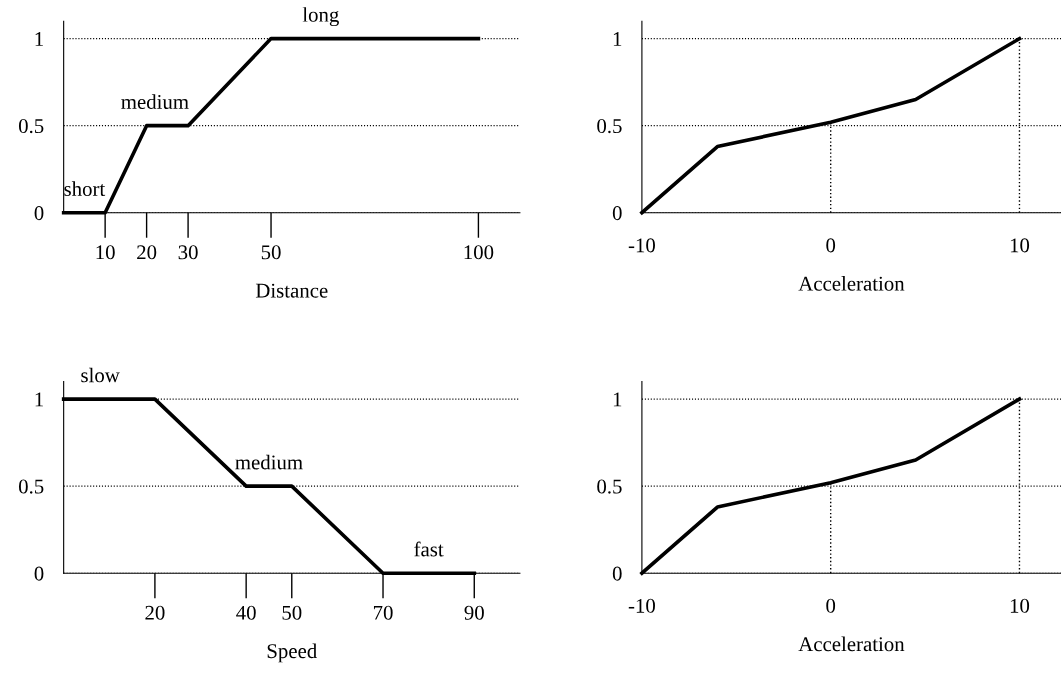 The height and width of the screenshot is (684, 1061). I want to click on x-tick-label: 100, so click(479, 252).